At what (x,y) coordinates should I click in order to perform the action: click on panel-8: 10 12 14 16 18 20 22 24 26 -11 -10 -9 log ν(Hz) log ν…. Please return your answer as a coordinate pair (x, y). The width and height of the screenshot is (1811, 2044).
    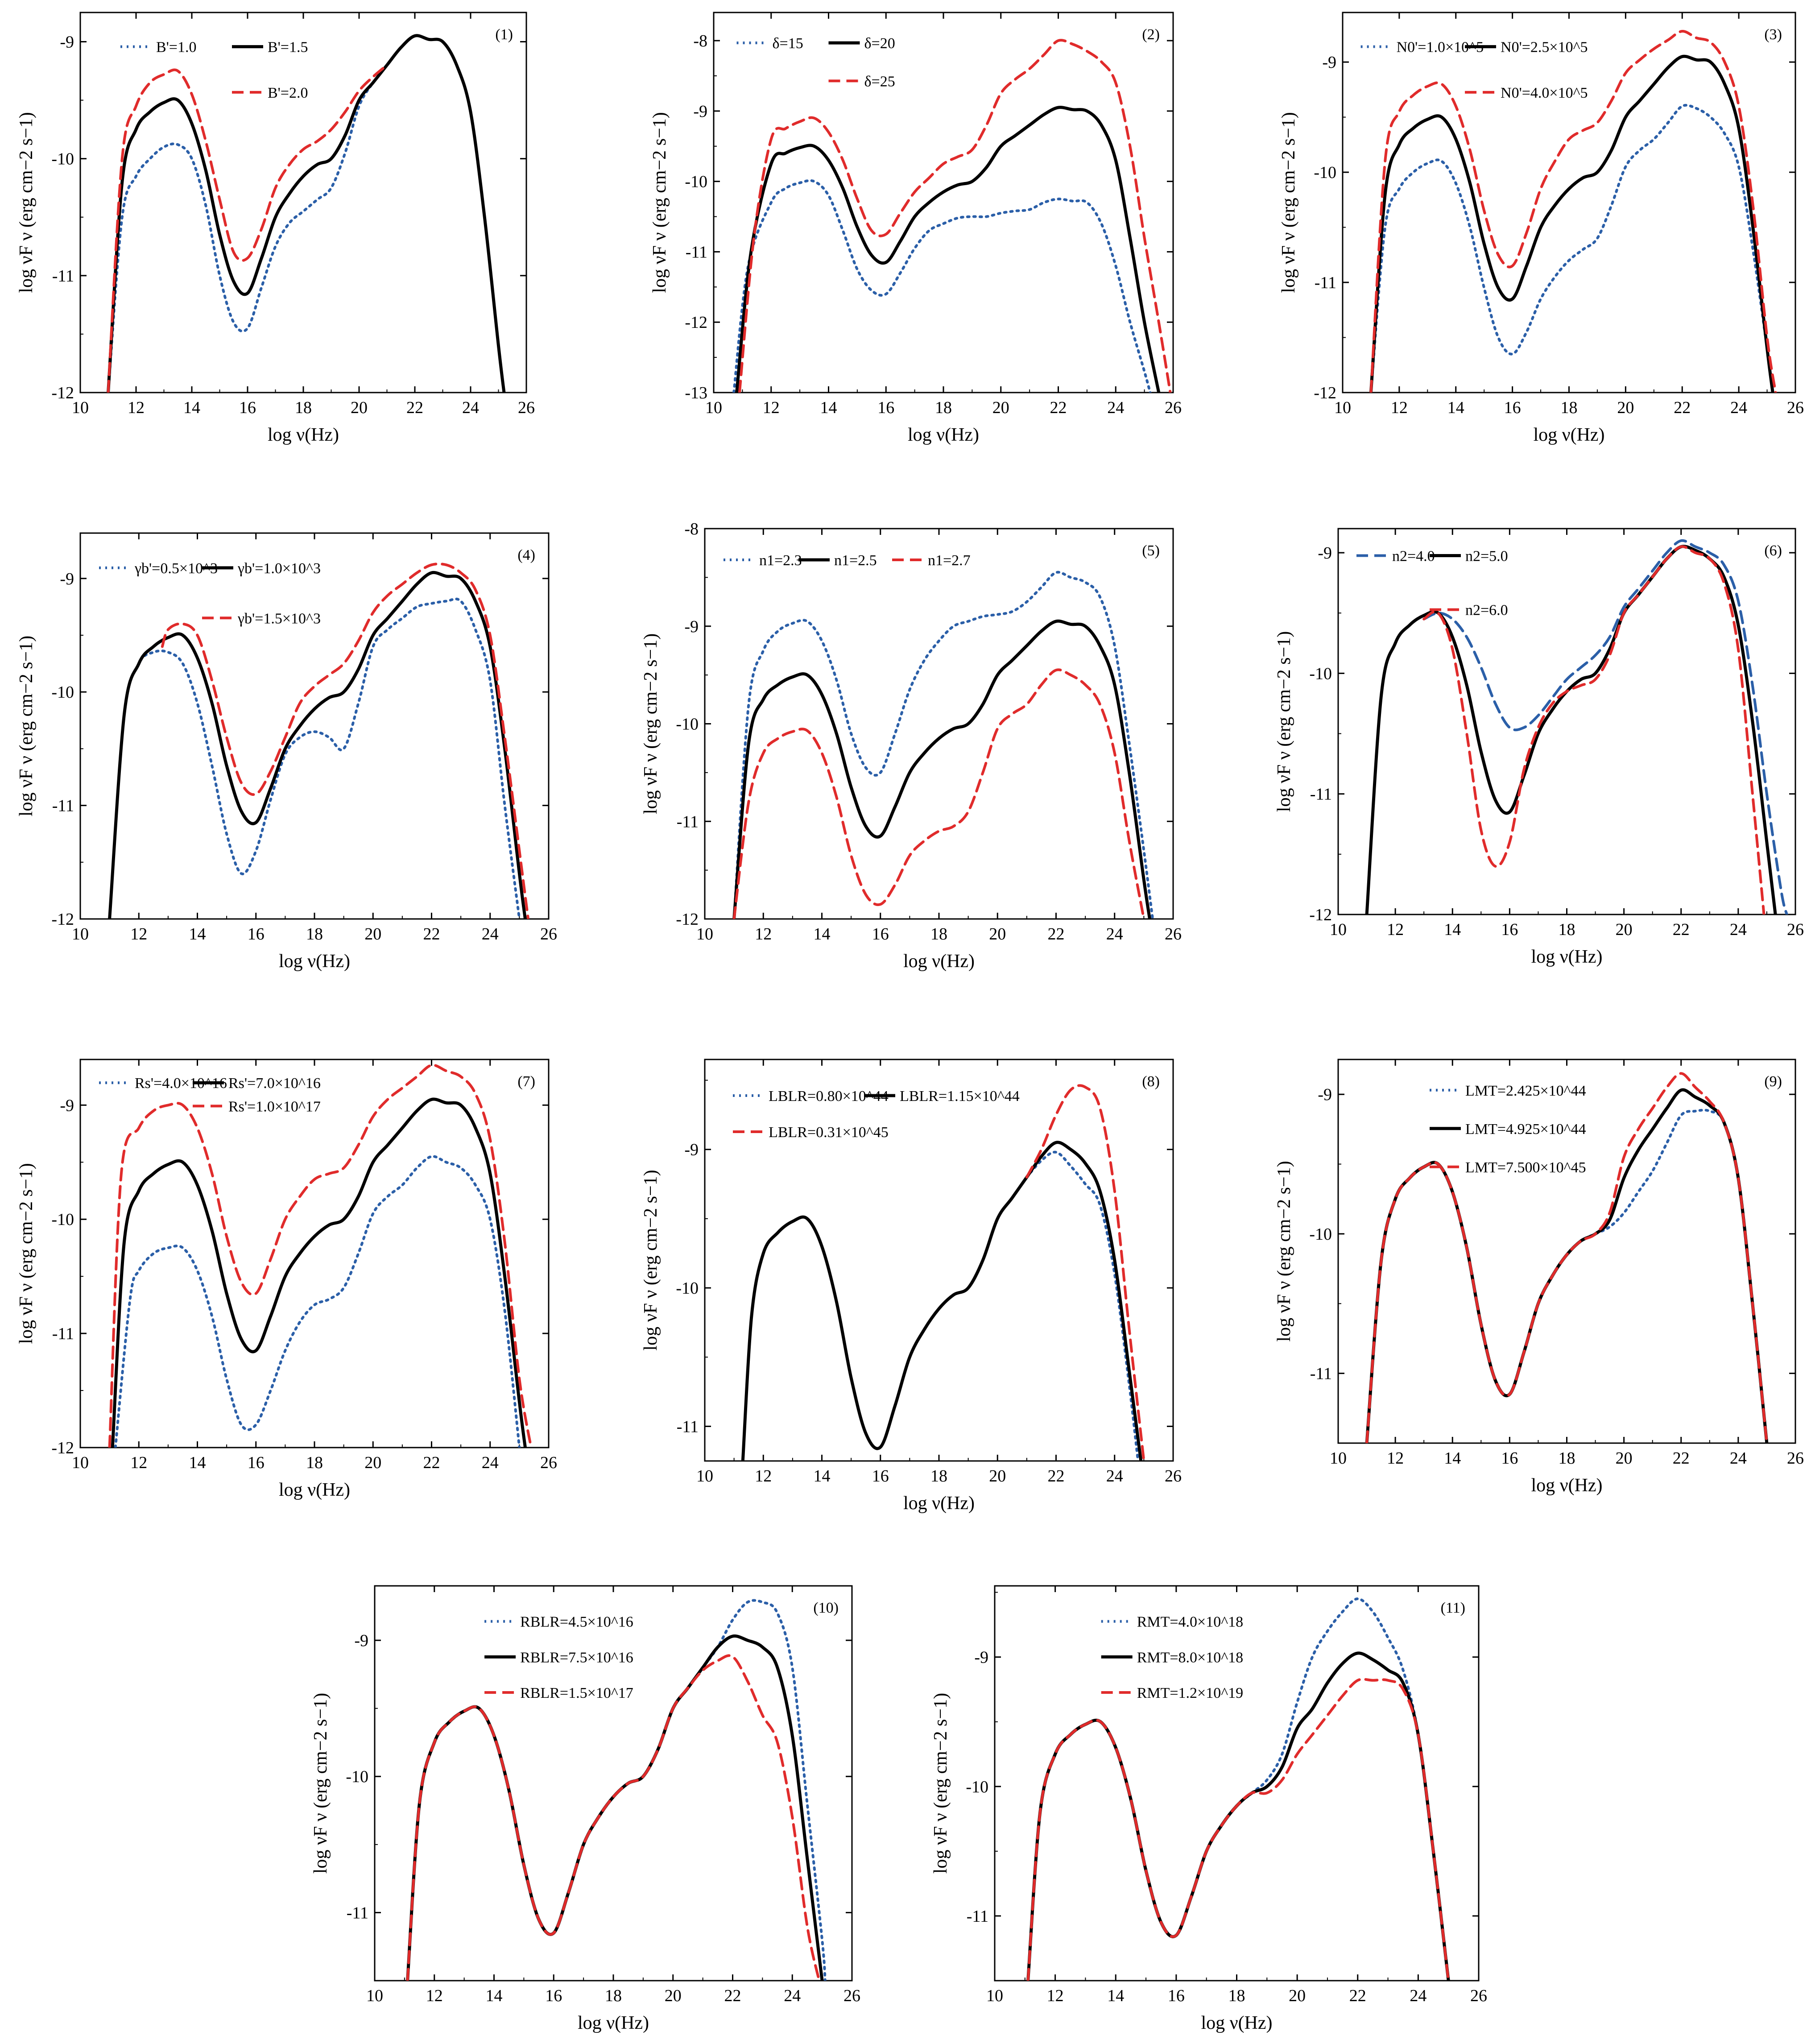
    Looking at the image, I should click on (912, 1286).